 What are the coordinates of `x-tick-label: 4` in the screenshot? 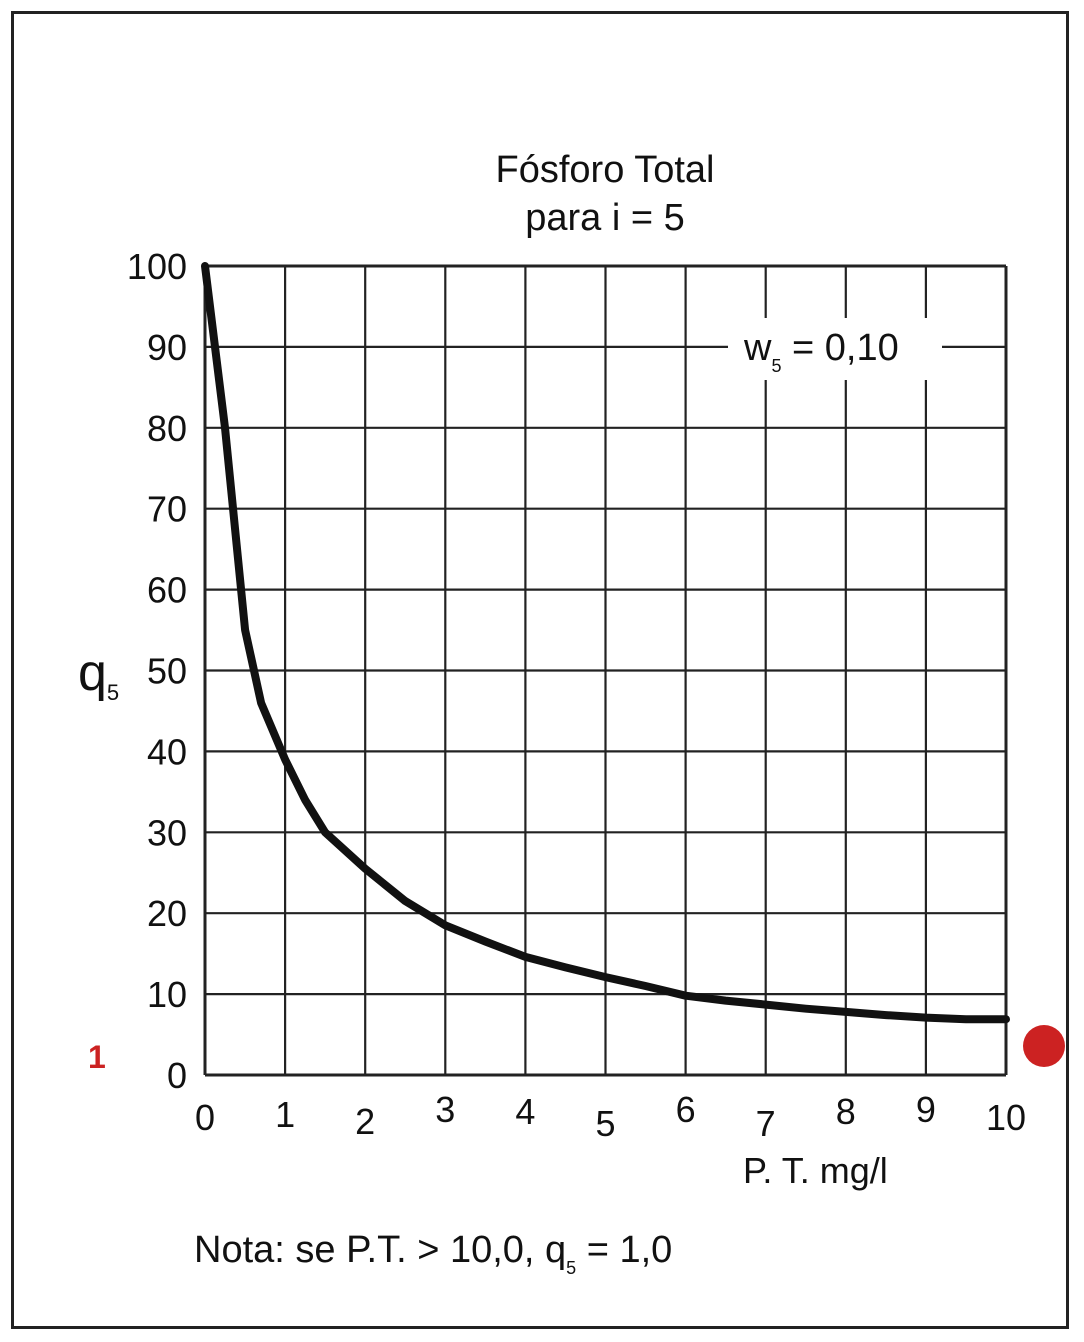 It's located at (525, 1111).